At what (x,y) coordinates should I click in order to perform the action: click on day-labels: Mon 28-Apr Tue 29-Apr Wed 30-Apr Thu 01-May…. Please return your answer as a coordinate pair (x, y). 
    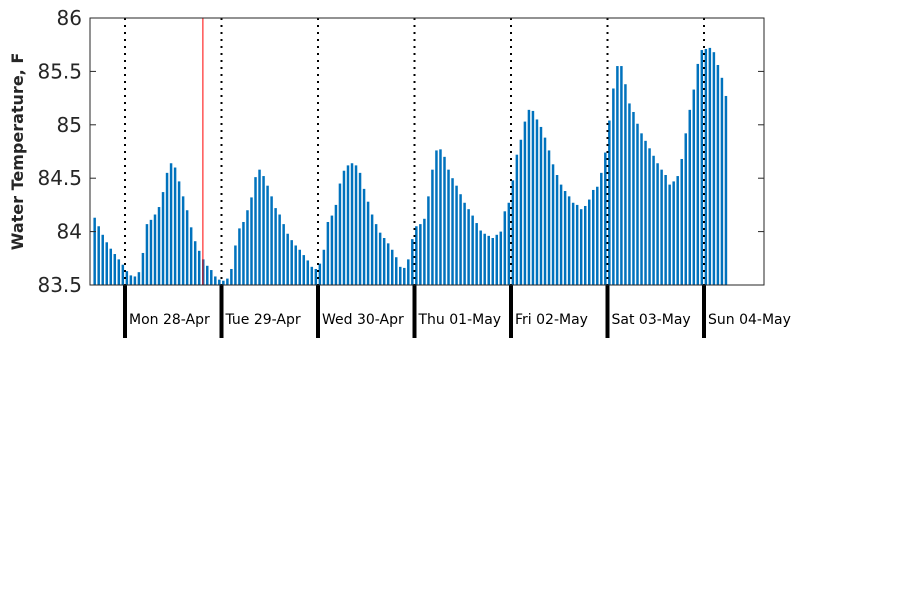
    Looking at the image, I should click on (460, 320).